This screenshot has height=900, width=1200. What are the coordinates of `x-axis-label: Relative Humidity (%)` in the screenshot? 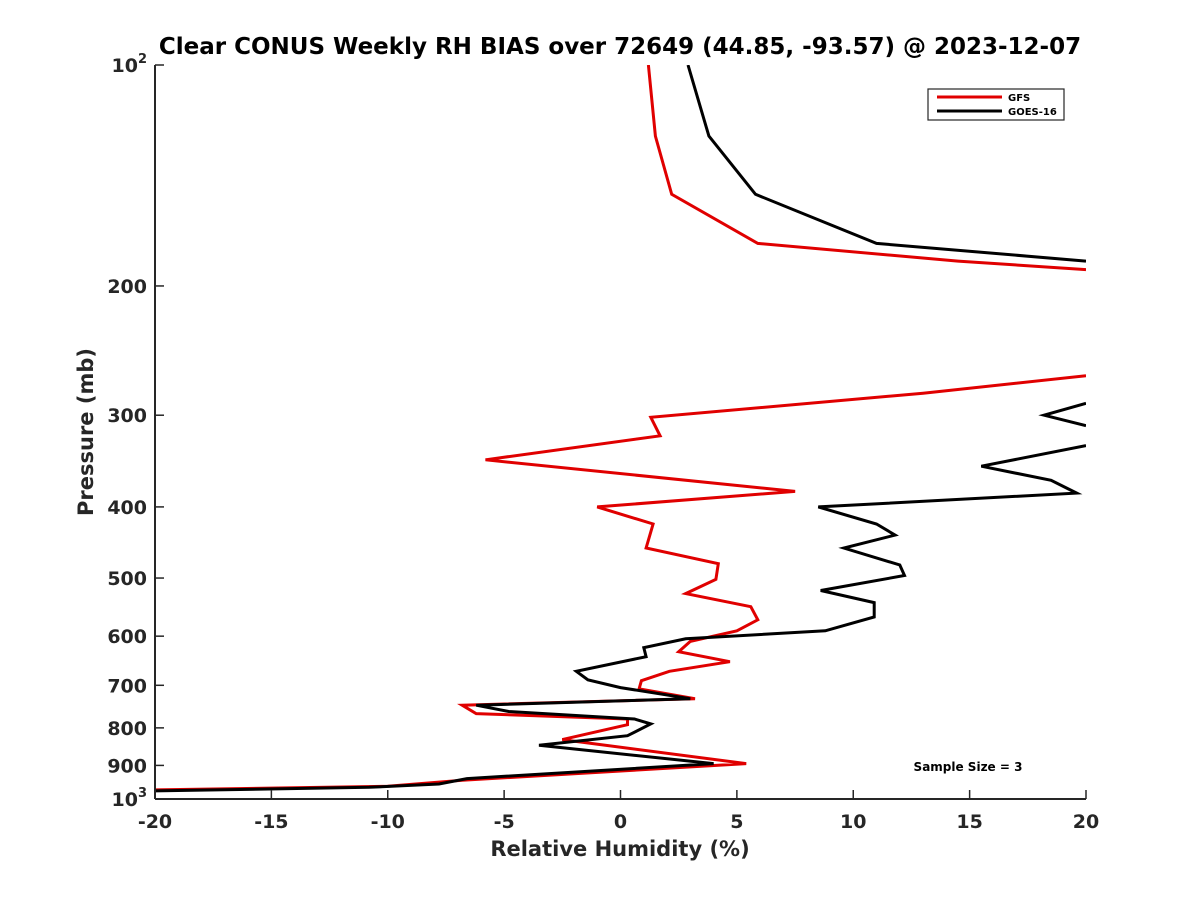 It's located at (619, 849).